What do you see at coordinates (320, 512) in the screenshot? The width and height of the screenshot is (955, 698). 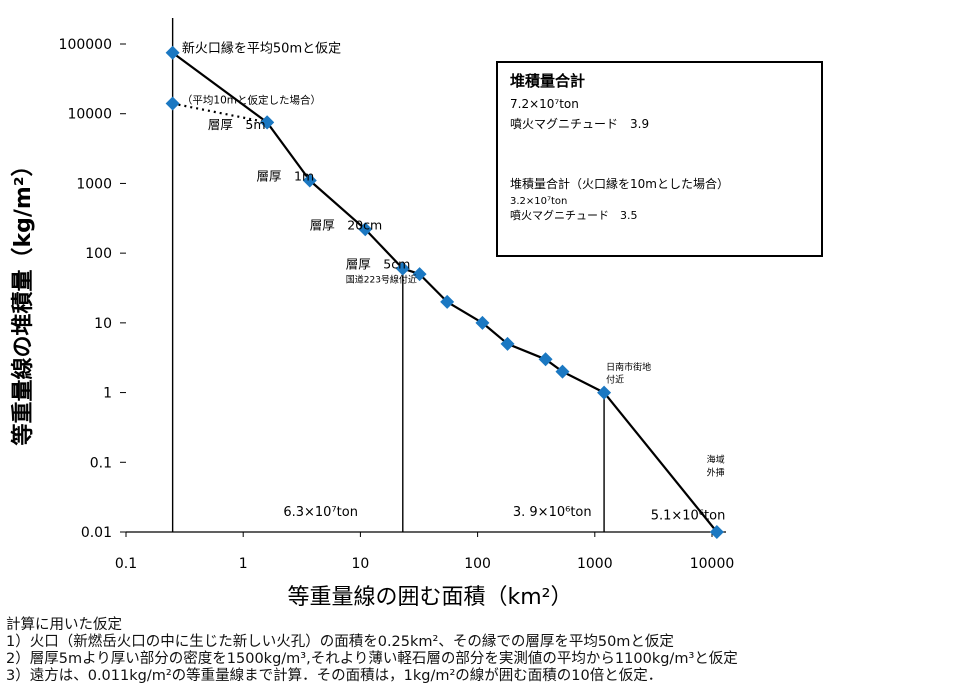 I see `region-total-label: 6.3×10⁷ton` at bounding box center [320, 512].